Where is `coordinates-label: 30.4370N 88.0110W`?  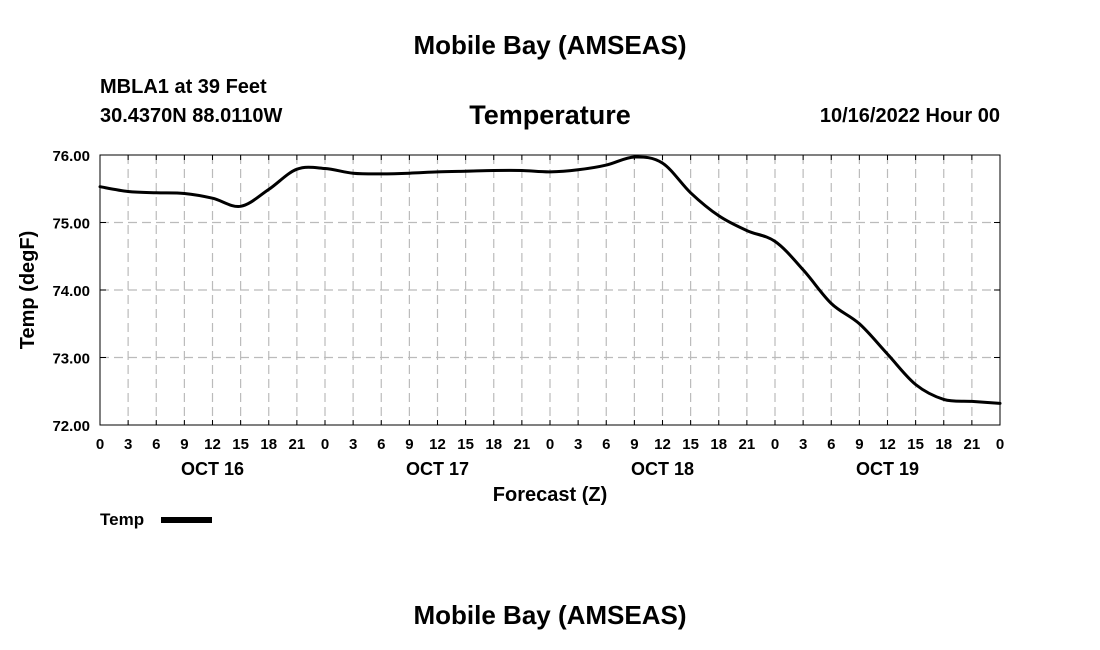
coordinates-label: 30.4370N 88.0110W is located at coordinates (191, 116).